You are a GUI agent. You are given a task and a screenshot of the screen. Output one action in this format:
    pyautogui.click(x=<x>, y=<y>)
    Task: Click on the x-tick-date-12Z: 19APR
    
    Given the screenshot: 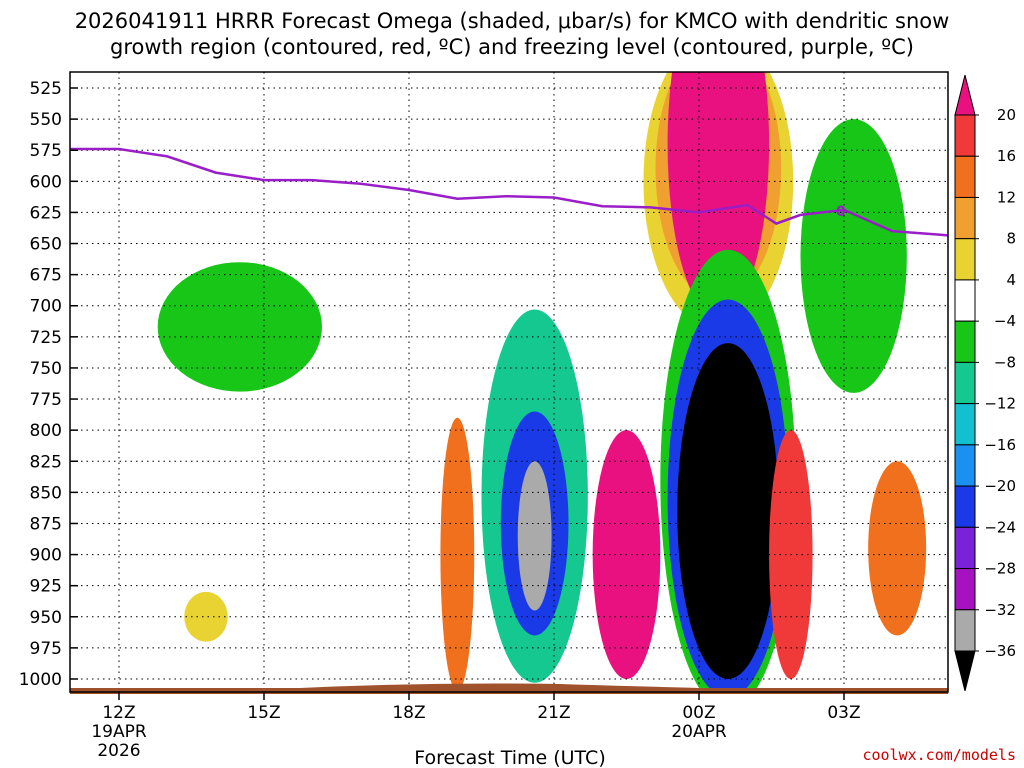 What is the action you would take?
    pyautogui.click(x=119, y=732)
    